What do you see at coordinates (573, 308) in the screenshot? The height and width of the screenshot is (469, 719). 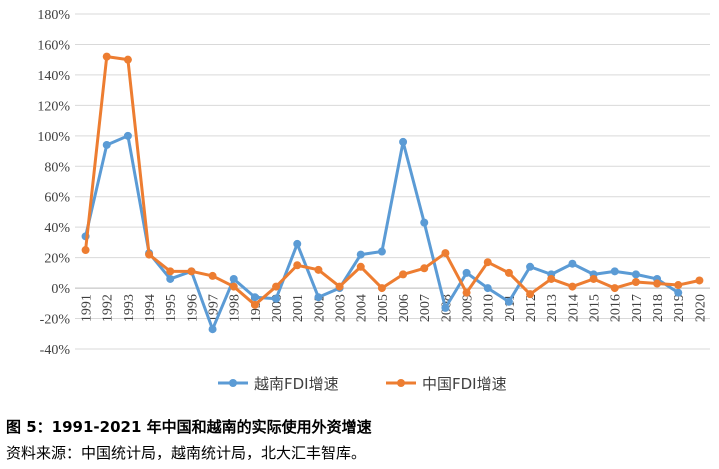 I see `x-tick-label: 2014` at bounding box center [573, 308].